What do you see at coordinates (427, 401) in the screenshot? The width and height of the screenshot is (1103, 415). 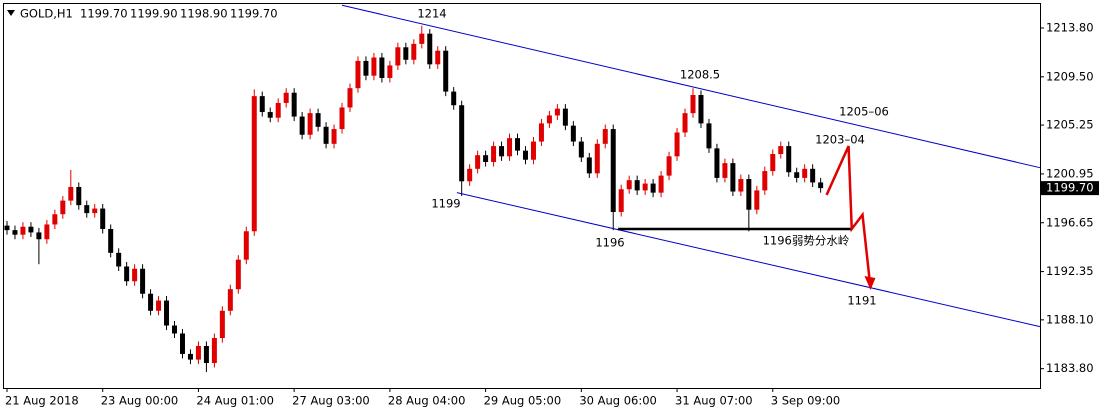 I see `x-tick-label: 28 Aug 04:00` at bounding box center [427, 401].